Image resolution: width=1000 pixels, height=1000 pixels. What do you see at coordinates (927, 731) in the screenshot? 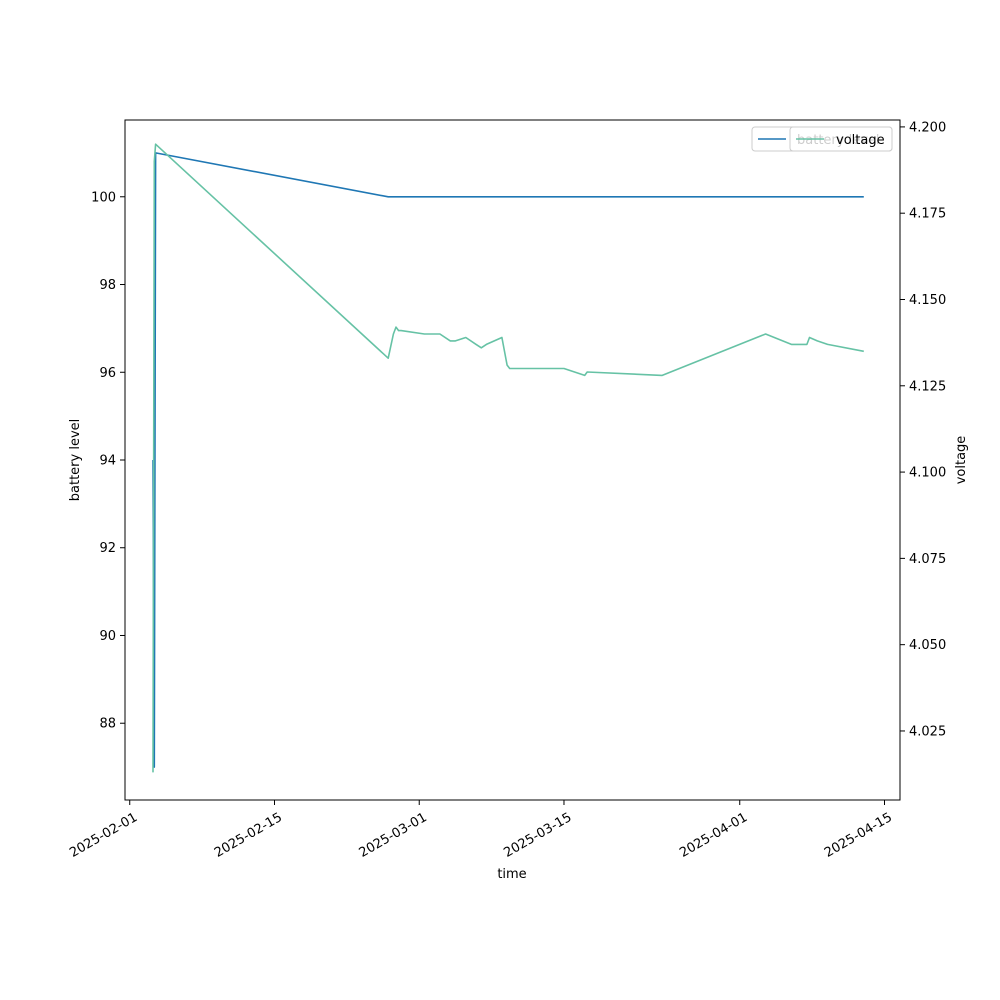
I see `y-tick-label-right: 4.025` at bounding box center [927, 731].